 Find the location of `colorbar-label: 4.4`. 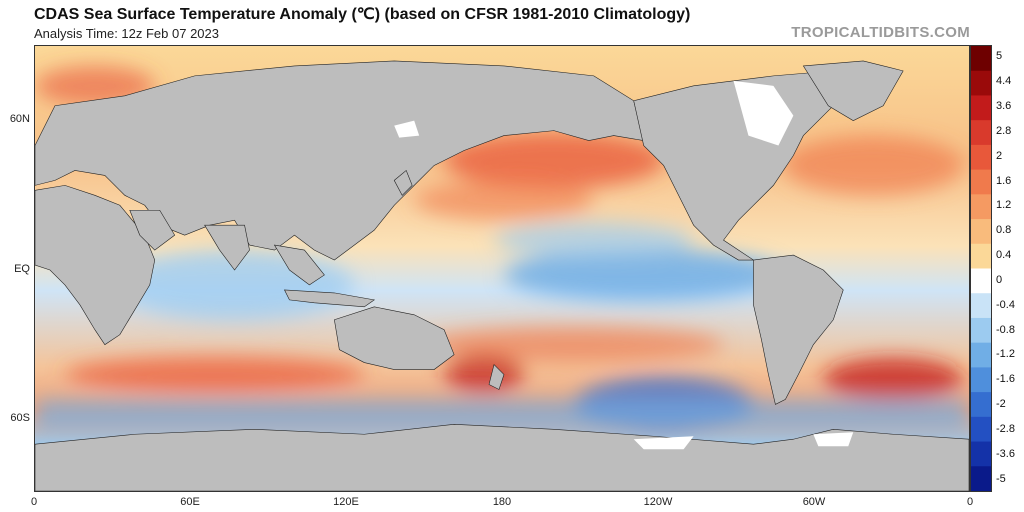

colorbar-label: 4.4 is located at coordinates (1004, 81).